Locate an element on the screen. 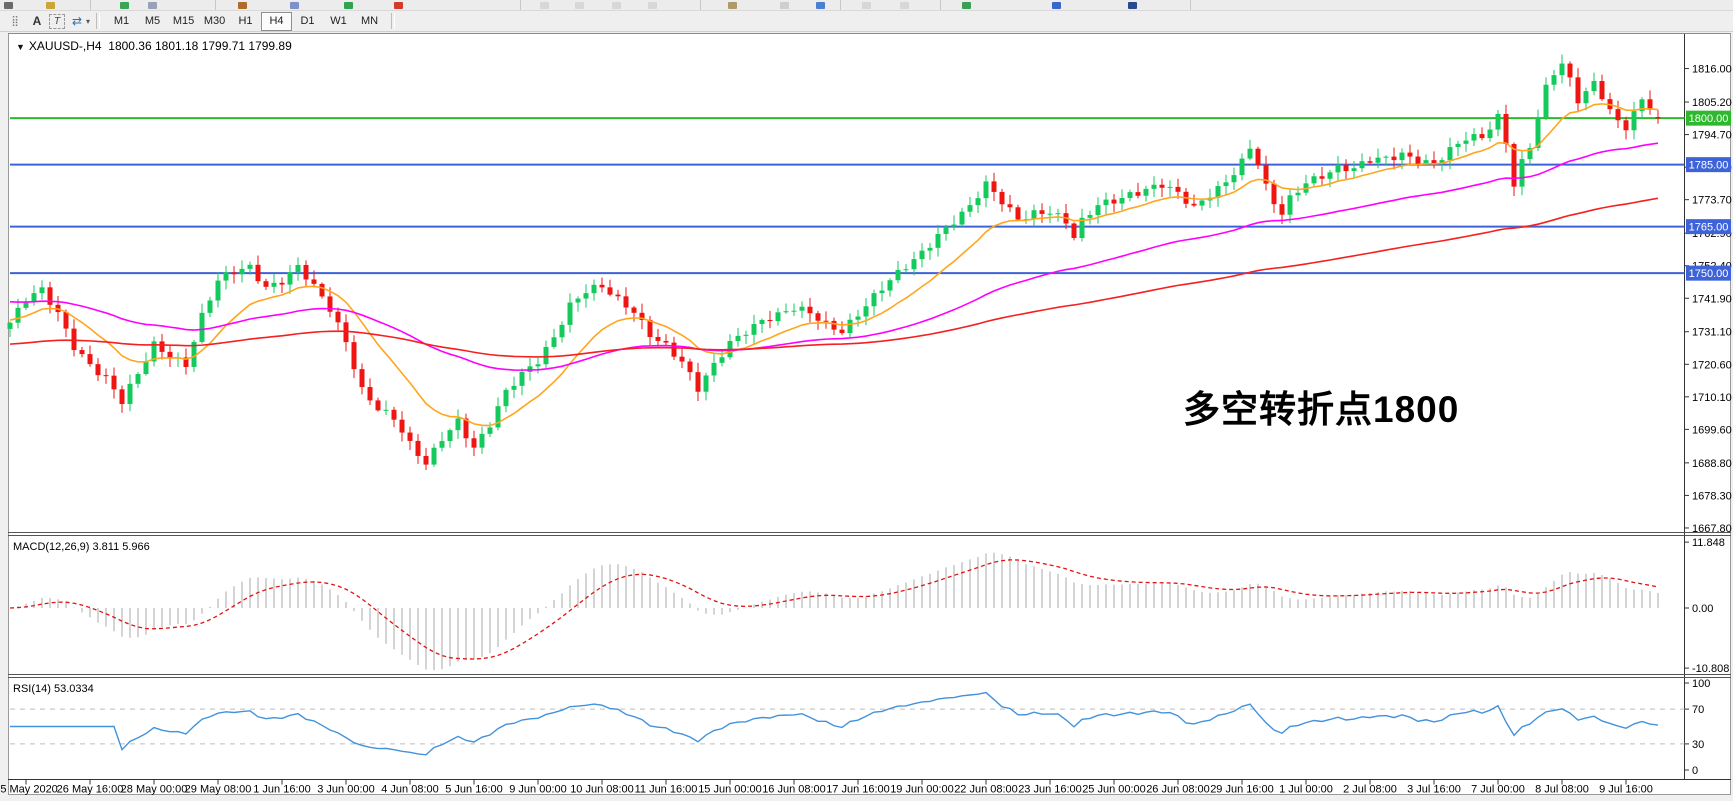 Image resolution: width=1733 pixels, height=801 pixels. rsi-indicator-label: RSI(14) 53.0334 is located at coordinates (53, 689).